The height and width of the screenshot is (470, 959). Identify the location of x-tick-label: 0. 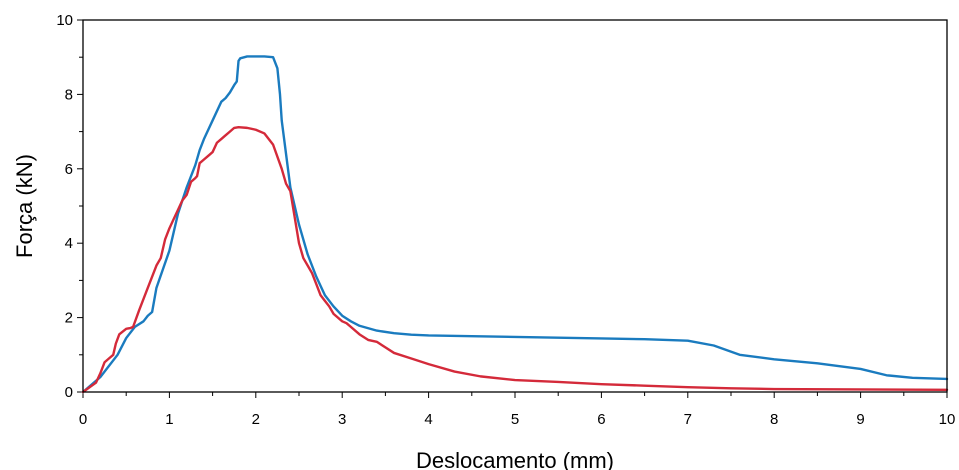
(83, 419).